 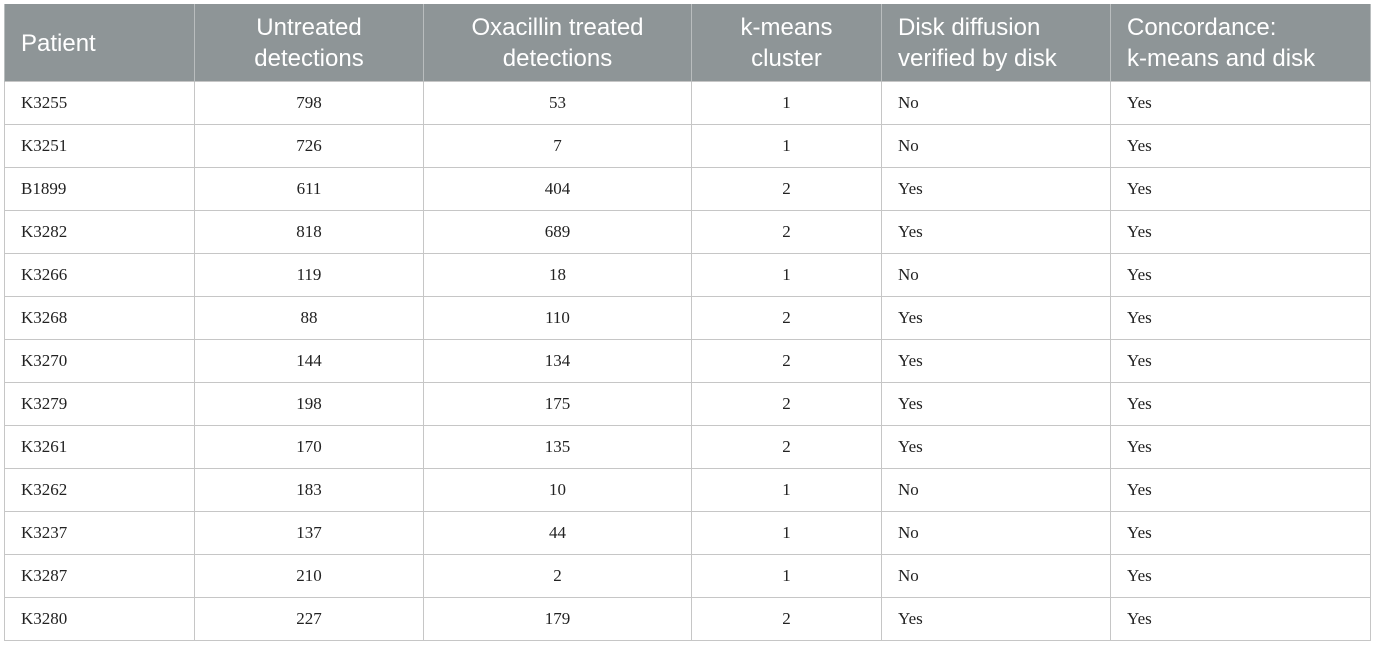 What do you see at coordinates (99, 103) in the screenshot?
I see `cell-patient: K3255` at bounding box center [99, 103].